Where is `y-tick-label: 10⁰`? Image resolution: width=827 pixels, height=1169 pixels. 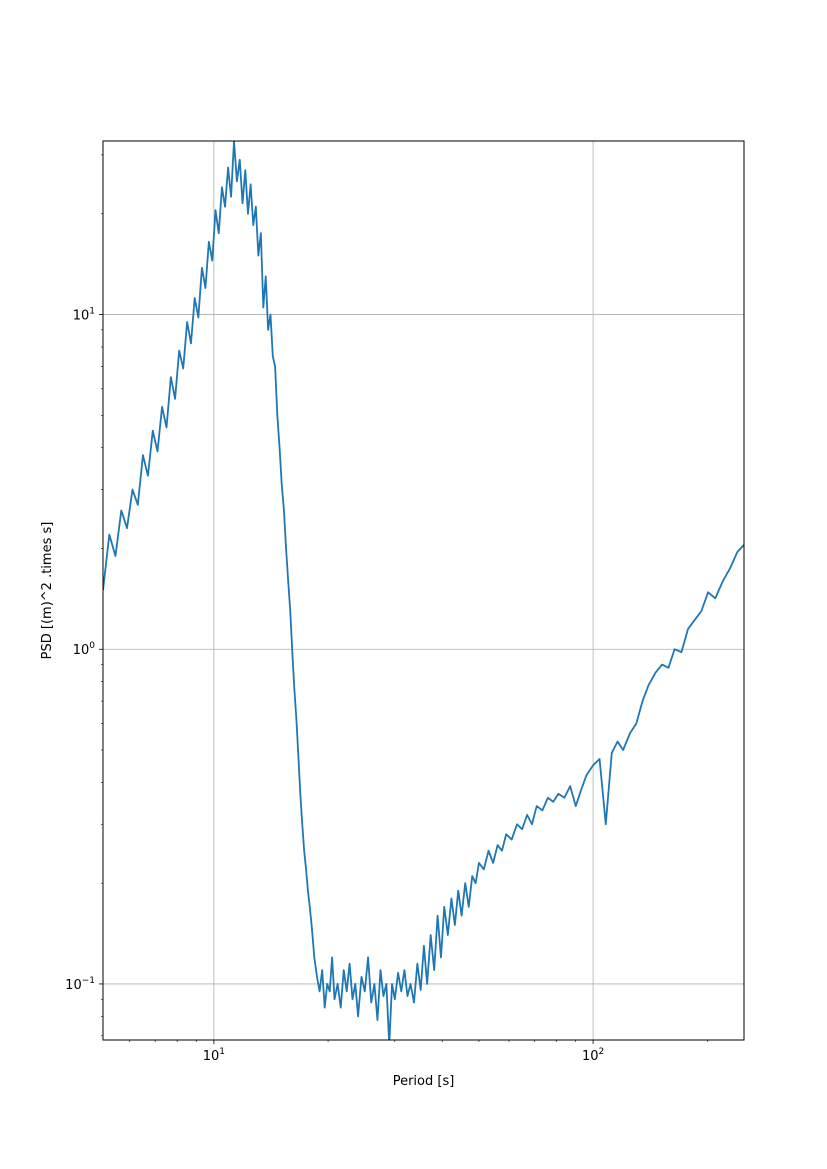
y-tick-label: 10⁰ is located at coordinates (84, 649).